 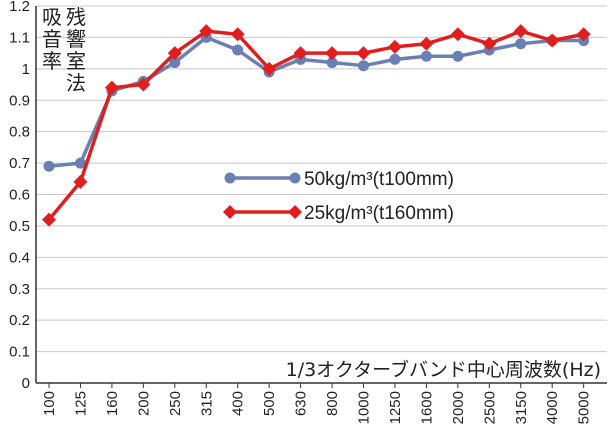 What do you see at coordinates (19, 195) in the screenshot?
I see `y-tick-label: 0.6` at bounding box center [19, 195].